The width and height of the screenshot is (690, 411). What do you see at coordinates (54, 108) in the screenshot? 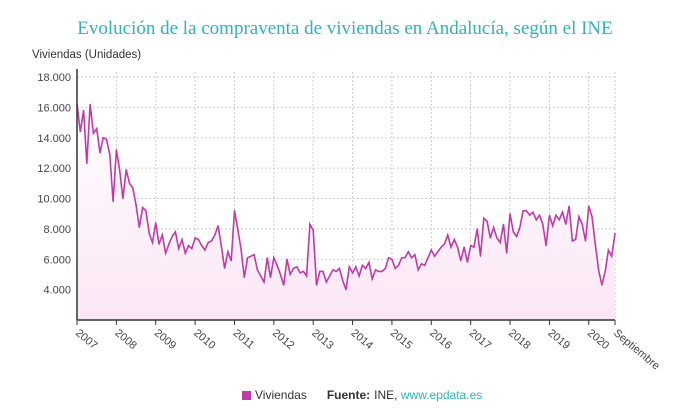
I see `y-tick-label: 16.000` at bounding box center [54, 108].